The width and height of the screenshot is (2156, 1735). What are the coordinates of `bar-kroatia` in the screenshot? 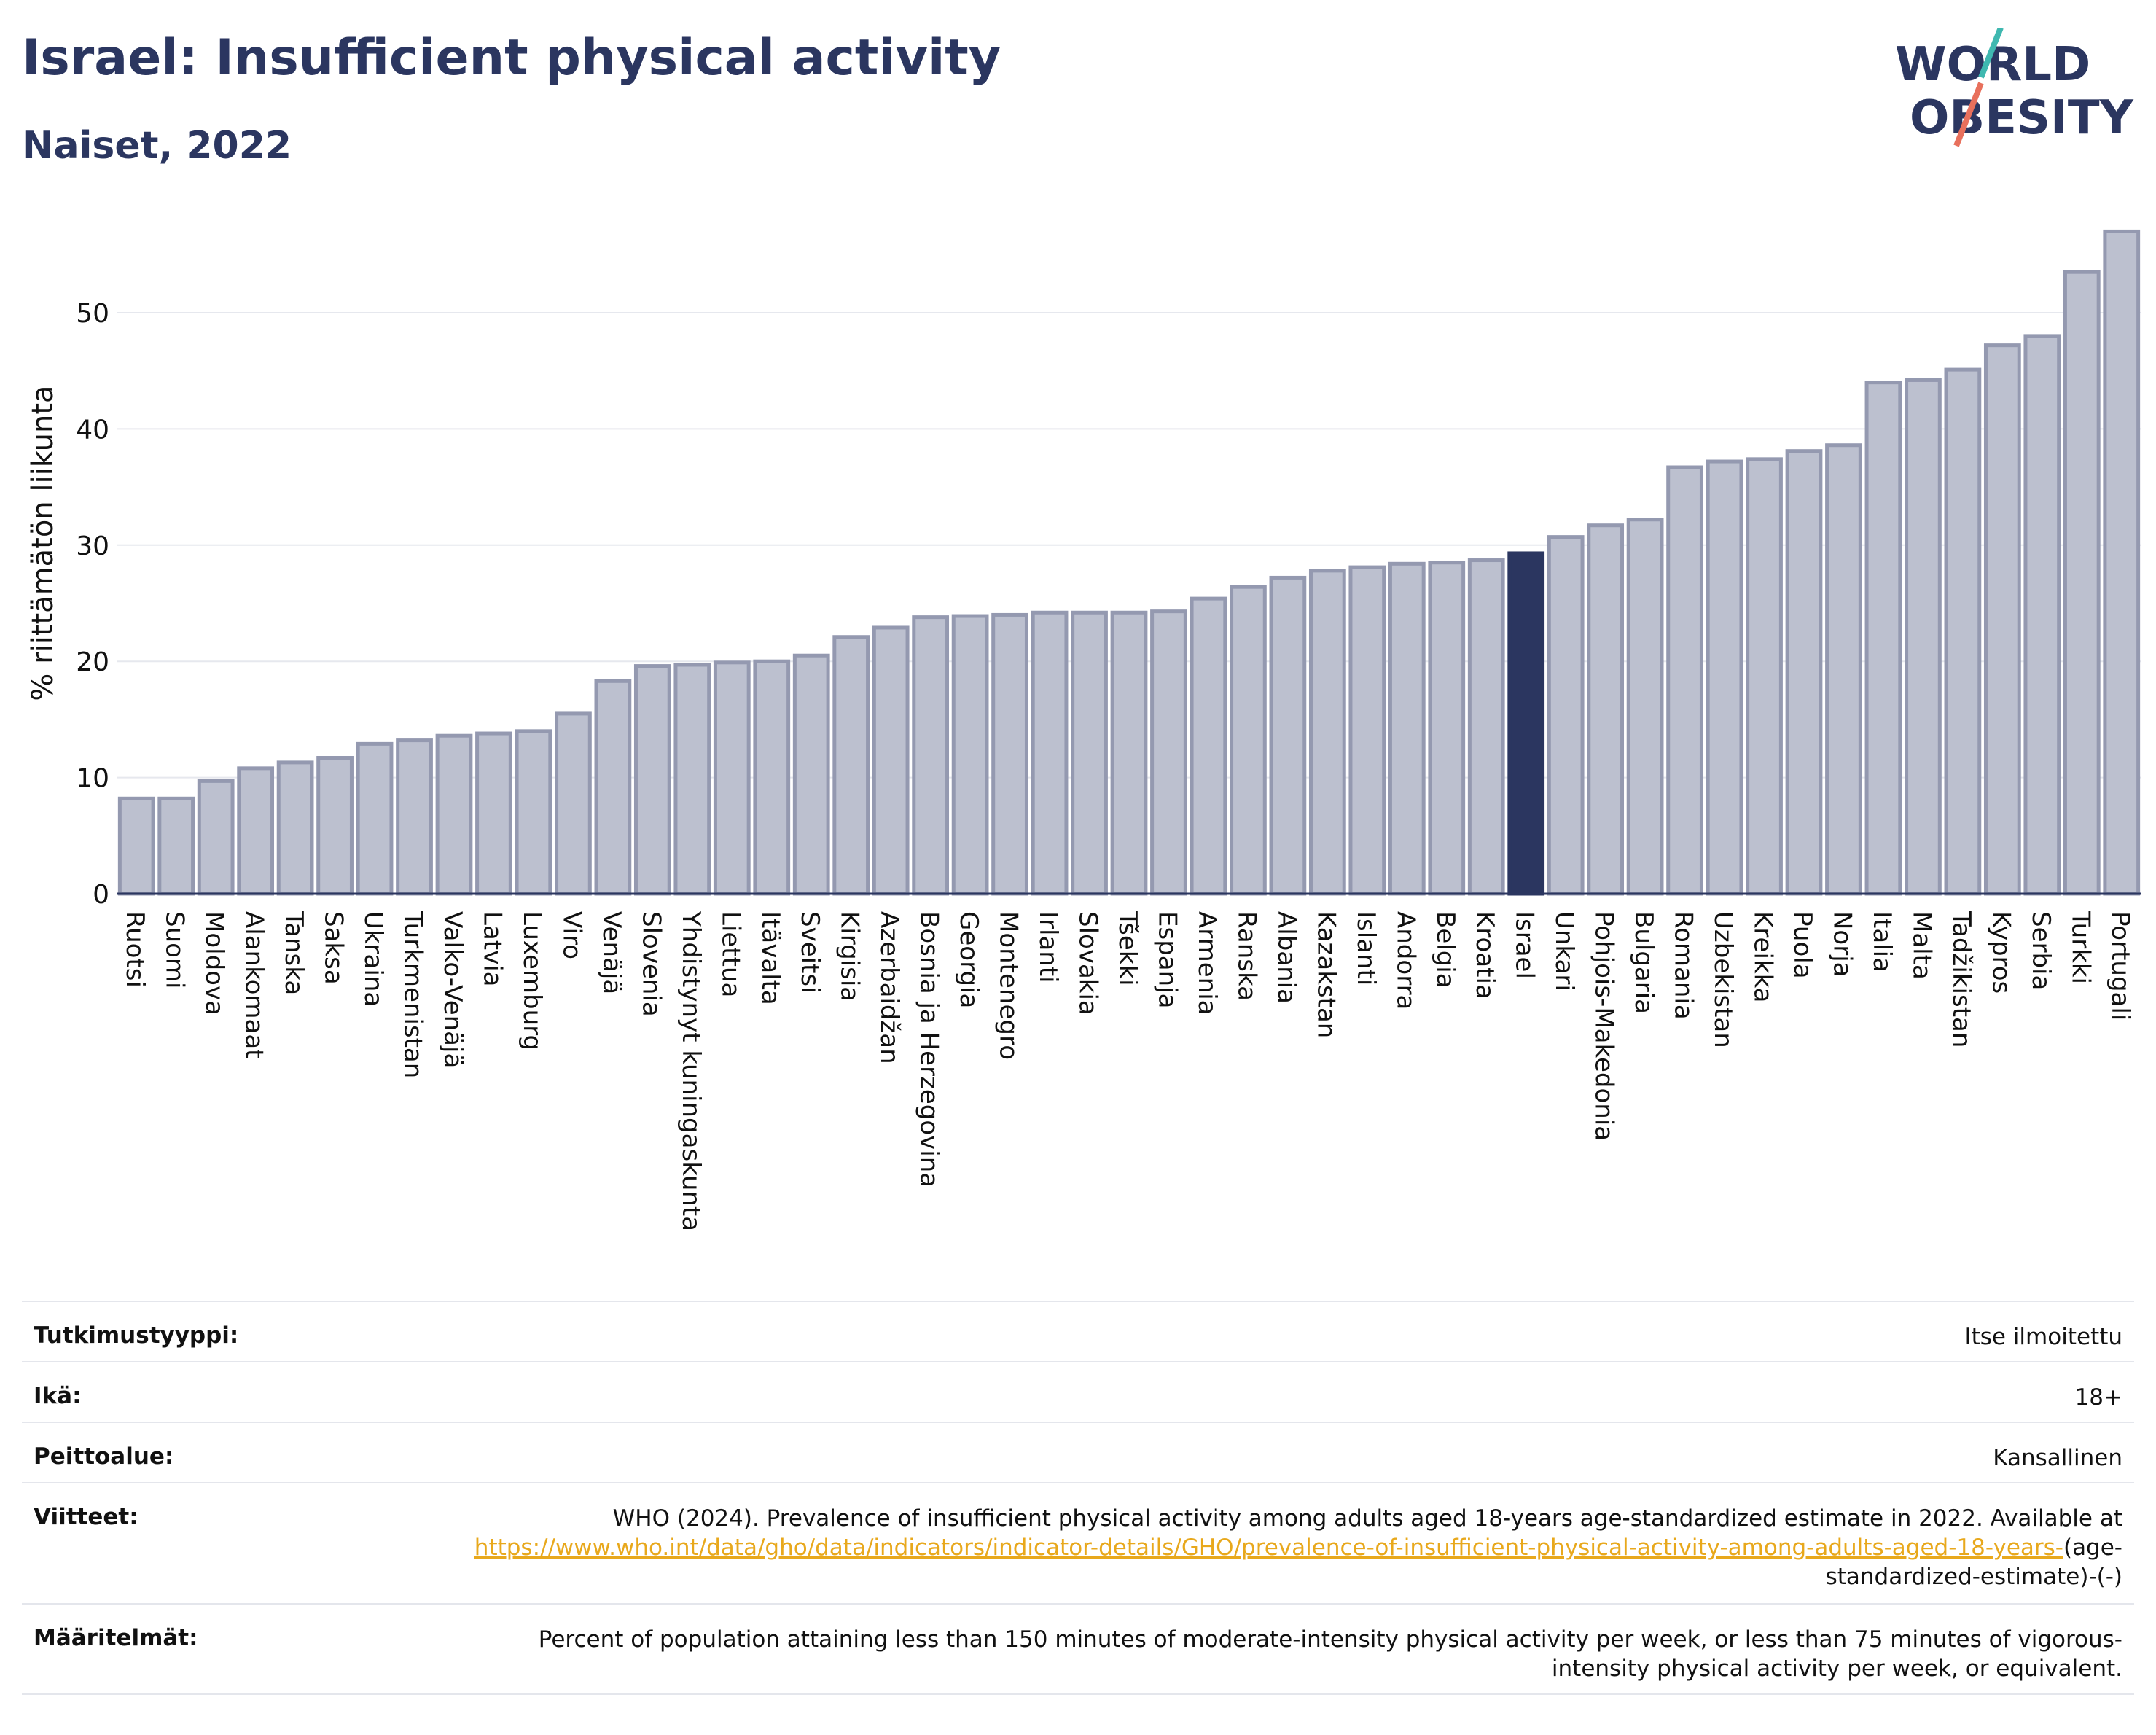 It's located at (1486, 727).